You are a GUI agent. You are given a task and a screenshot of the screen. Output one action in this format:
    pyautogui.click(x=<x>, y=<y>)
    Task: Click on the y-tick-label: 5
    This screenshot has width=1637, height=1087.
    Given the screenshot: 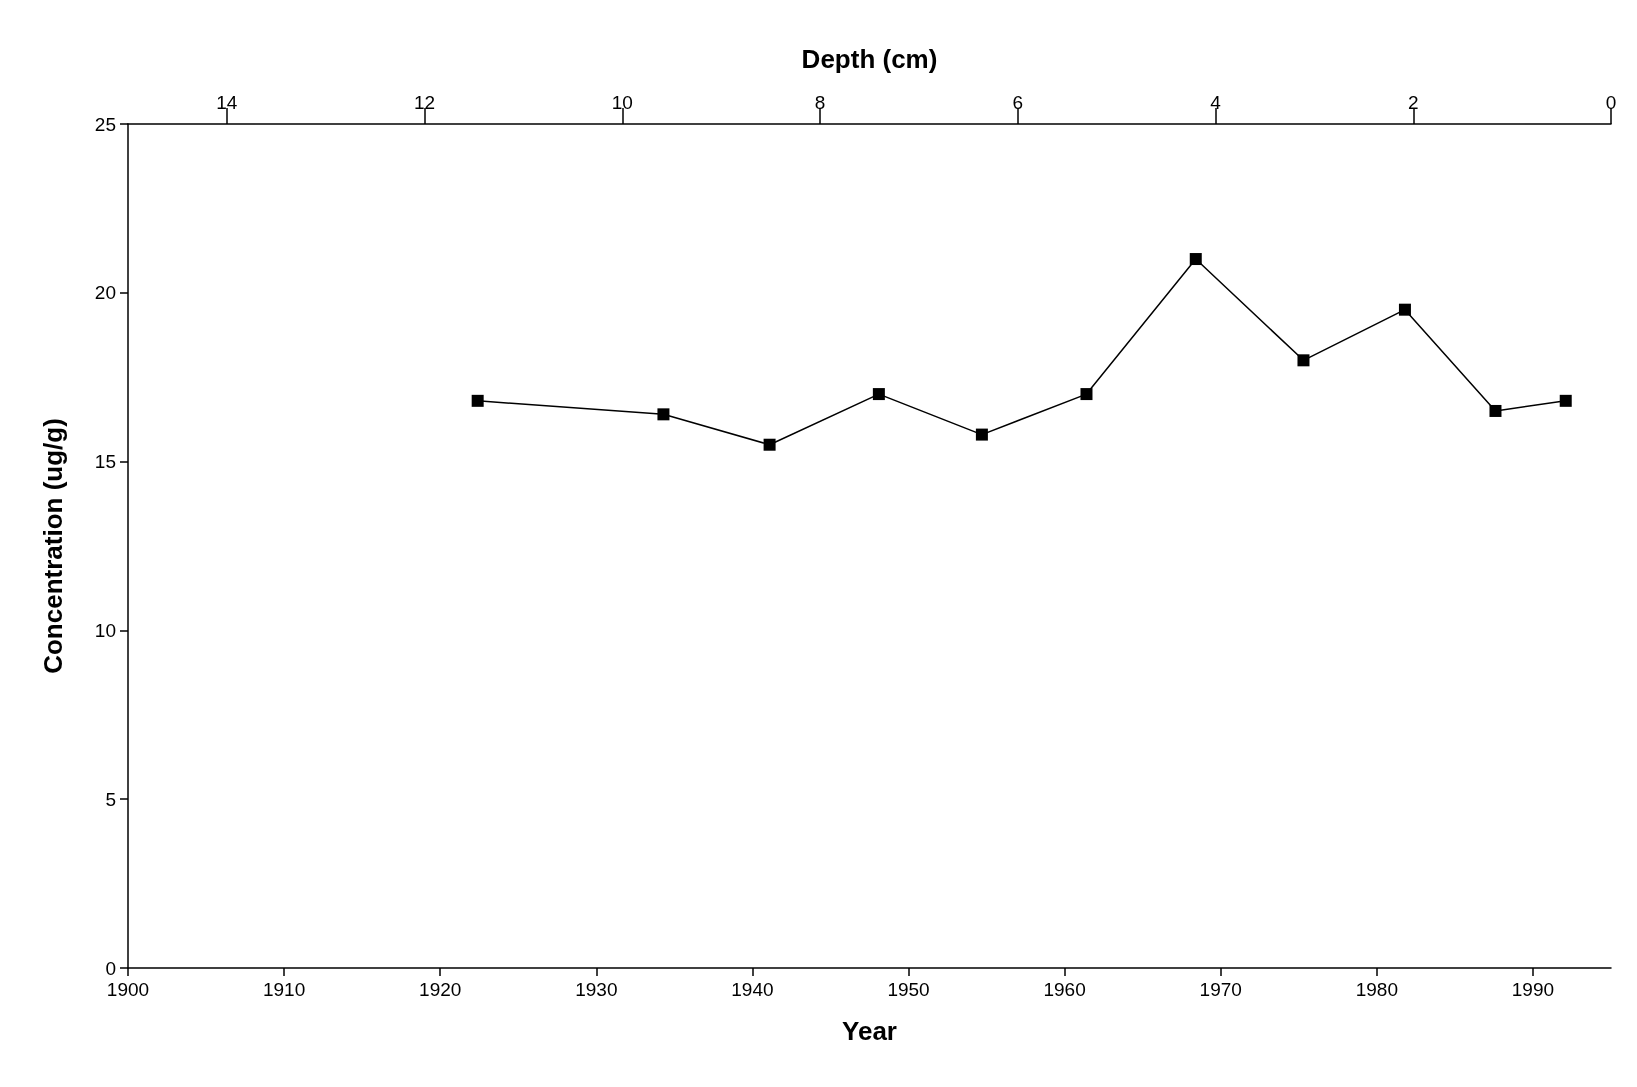 What is the action you would take?
    pyautogui.click(x=110, y=799)
    